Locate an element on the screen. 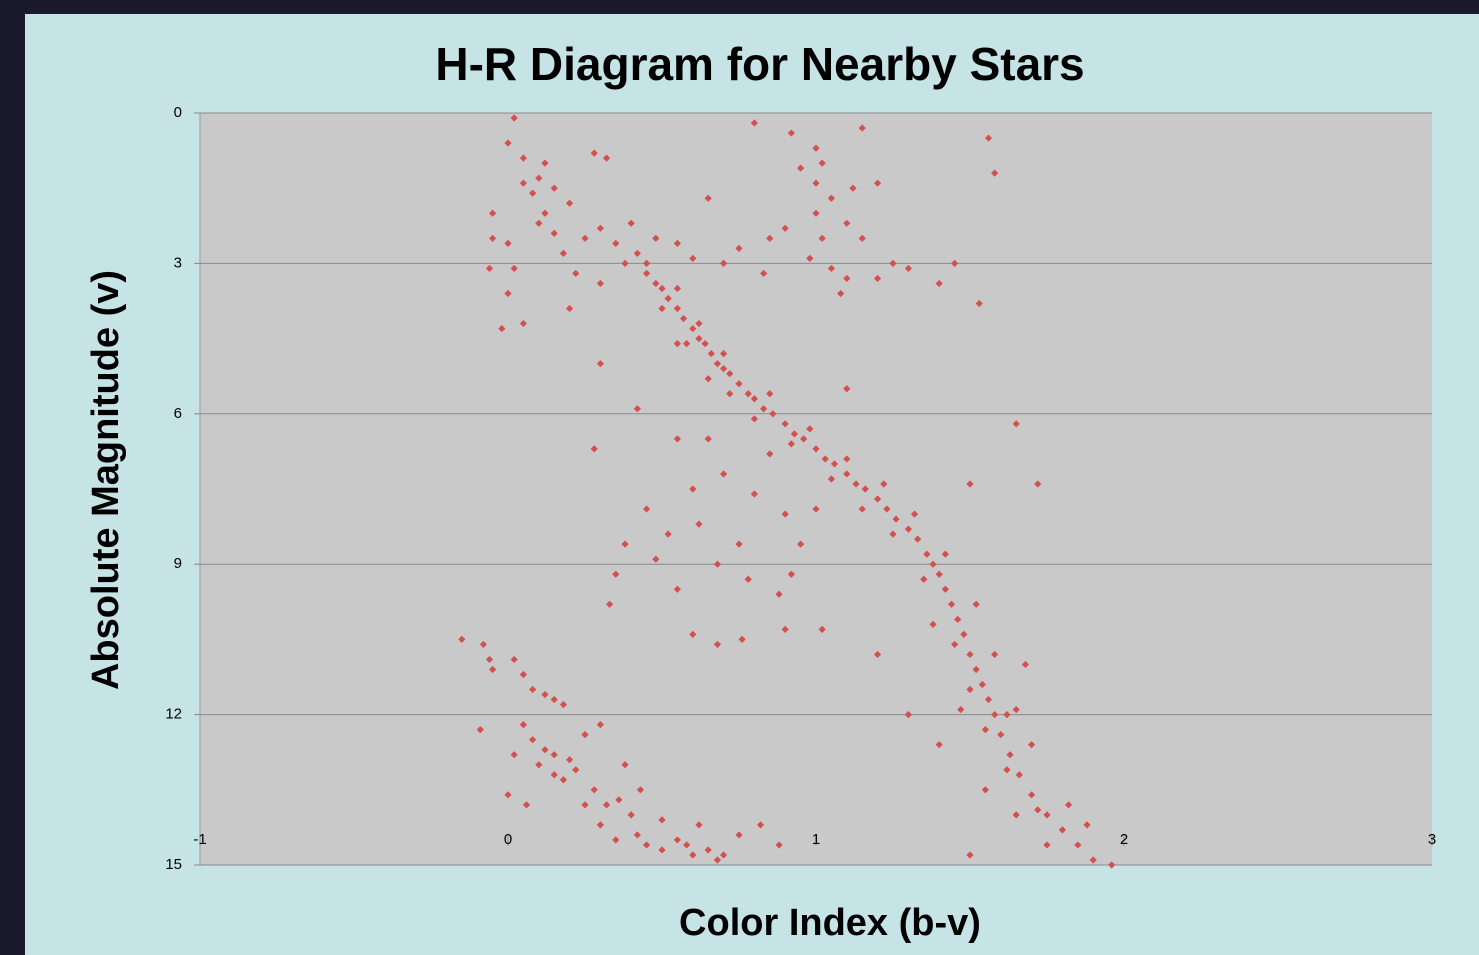  x-tick-label: 0 is located at coordinates (508, 839).